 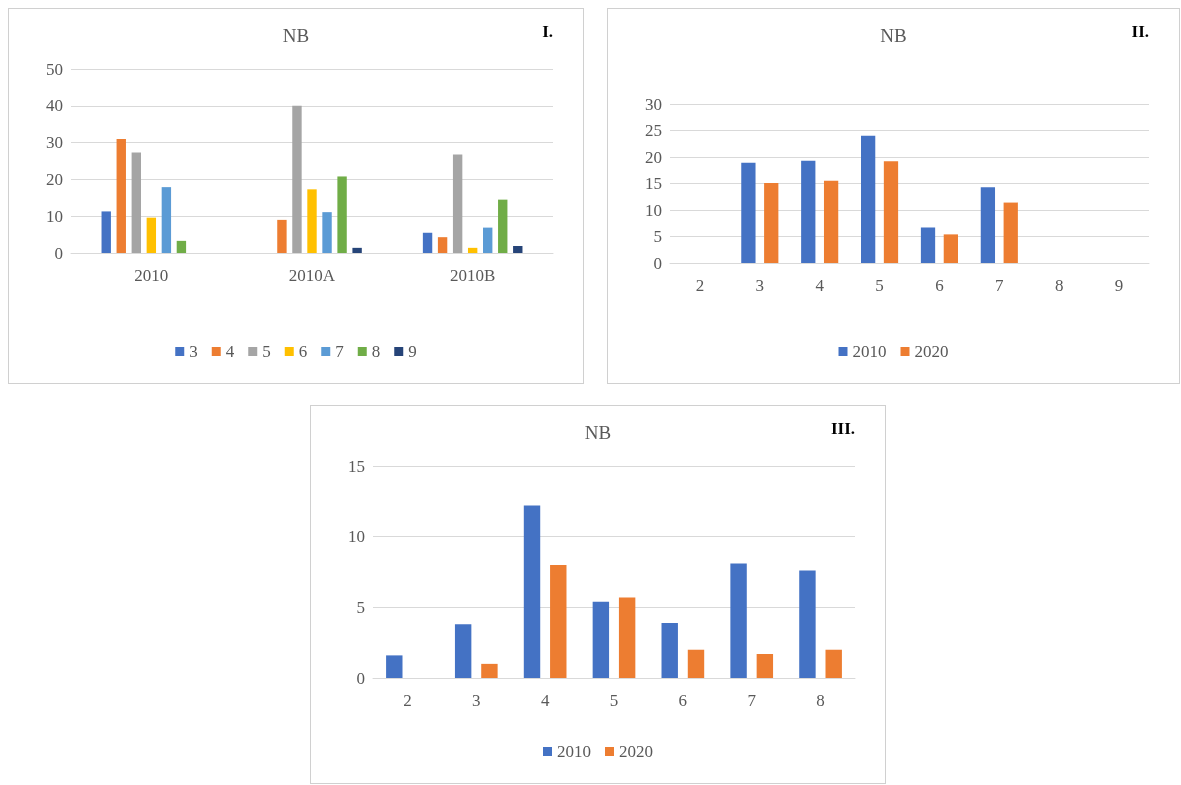 I want to click on text: II., so click(x=1140, y=31).